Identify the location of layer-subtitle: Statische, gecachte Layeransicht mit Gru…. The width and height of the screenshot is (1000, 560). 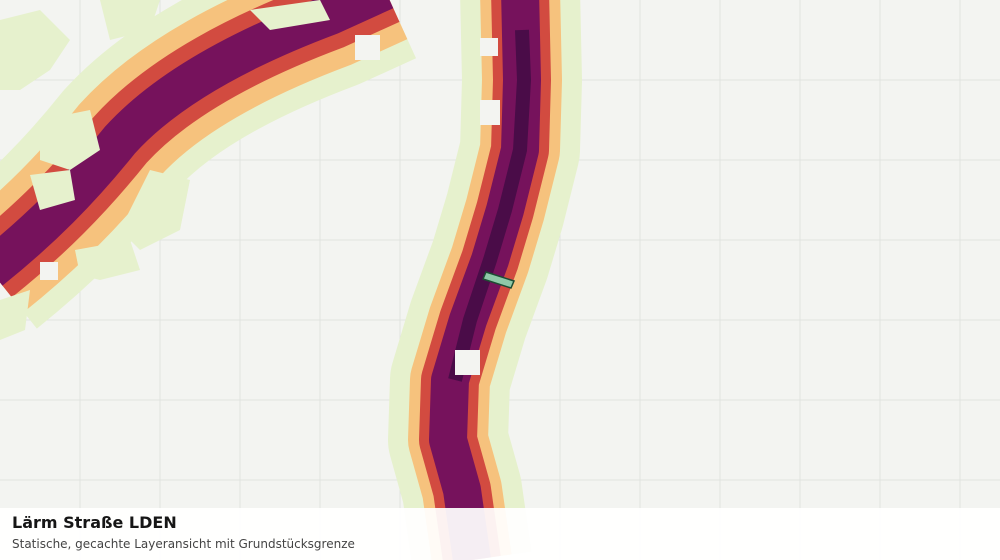
(183, 544).